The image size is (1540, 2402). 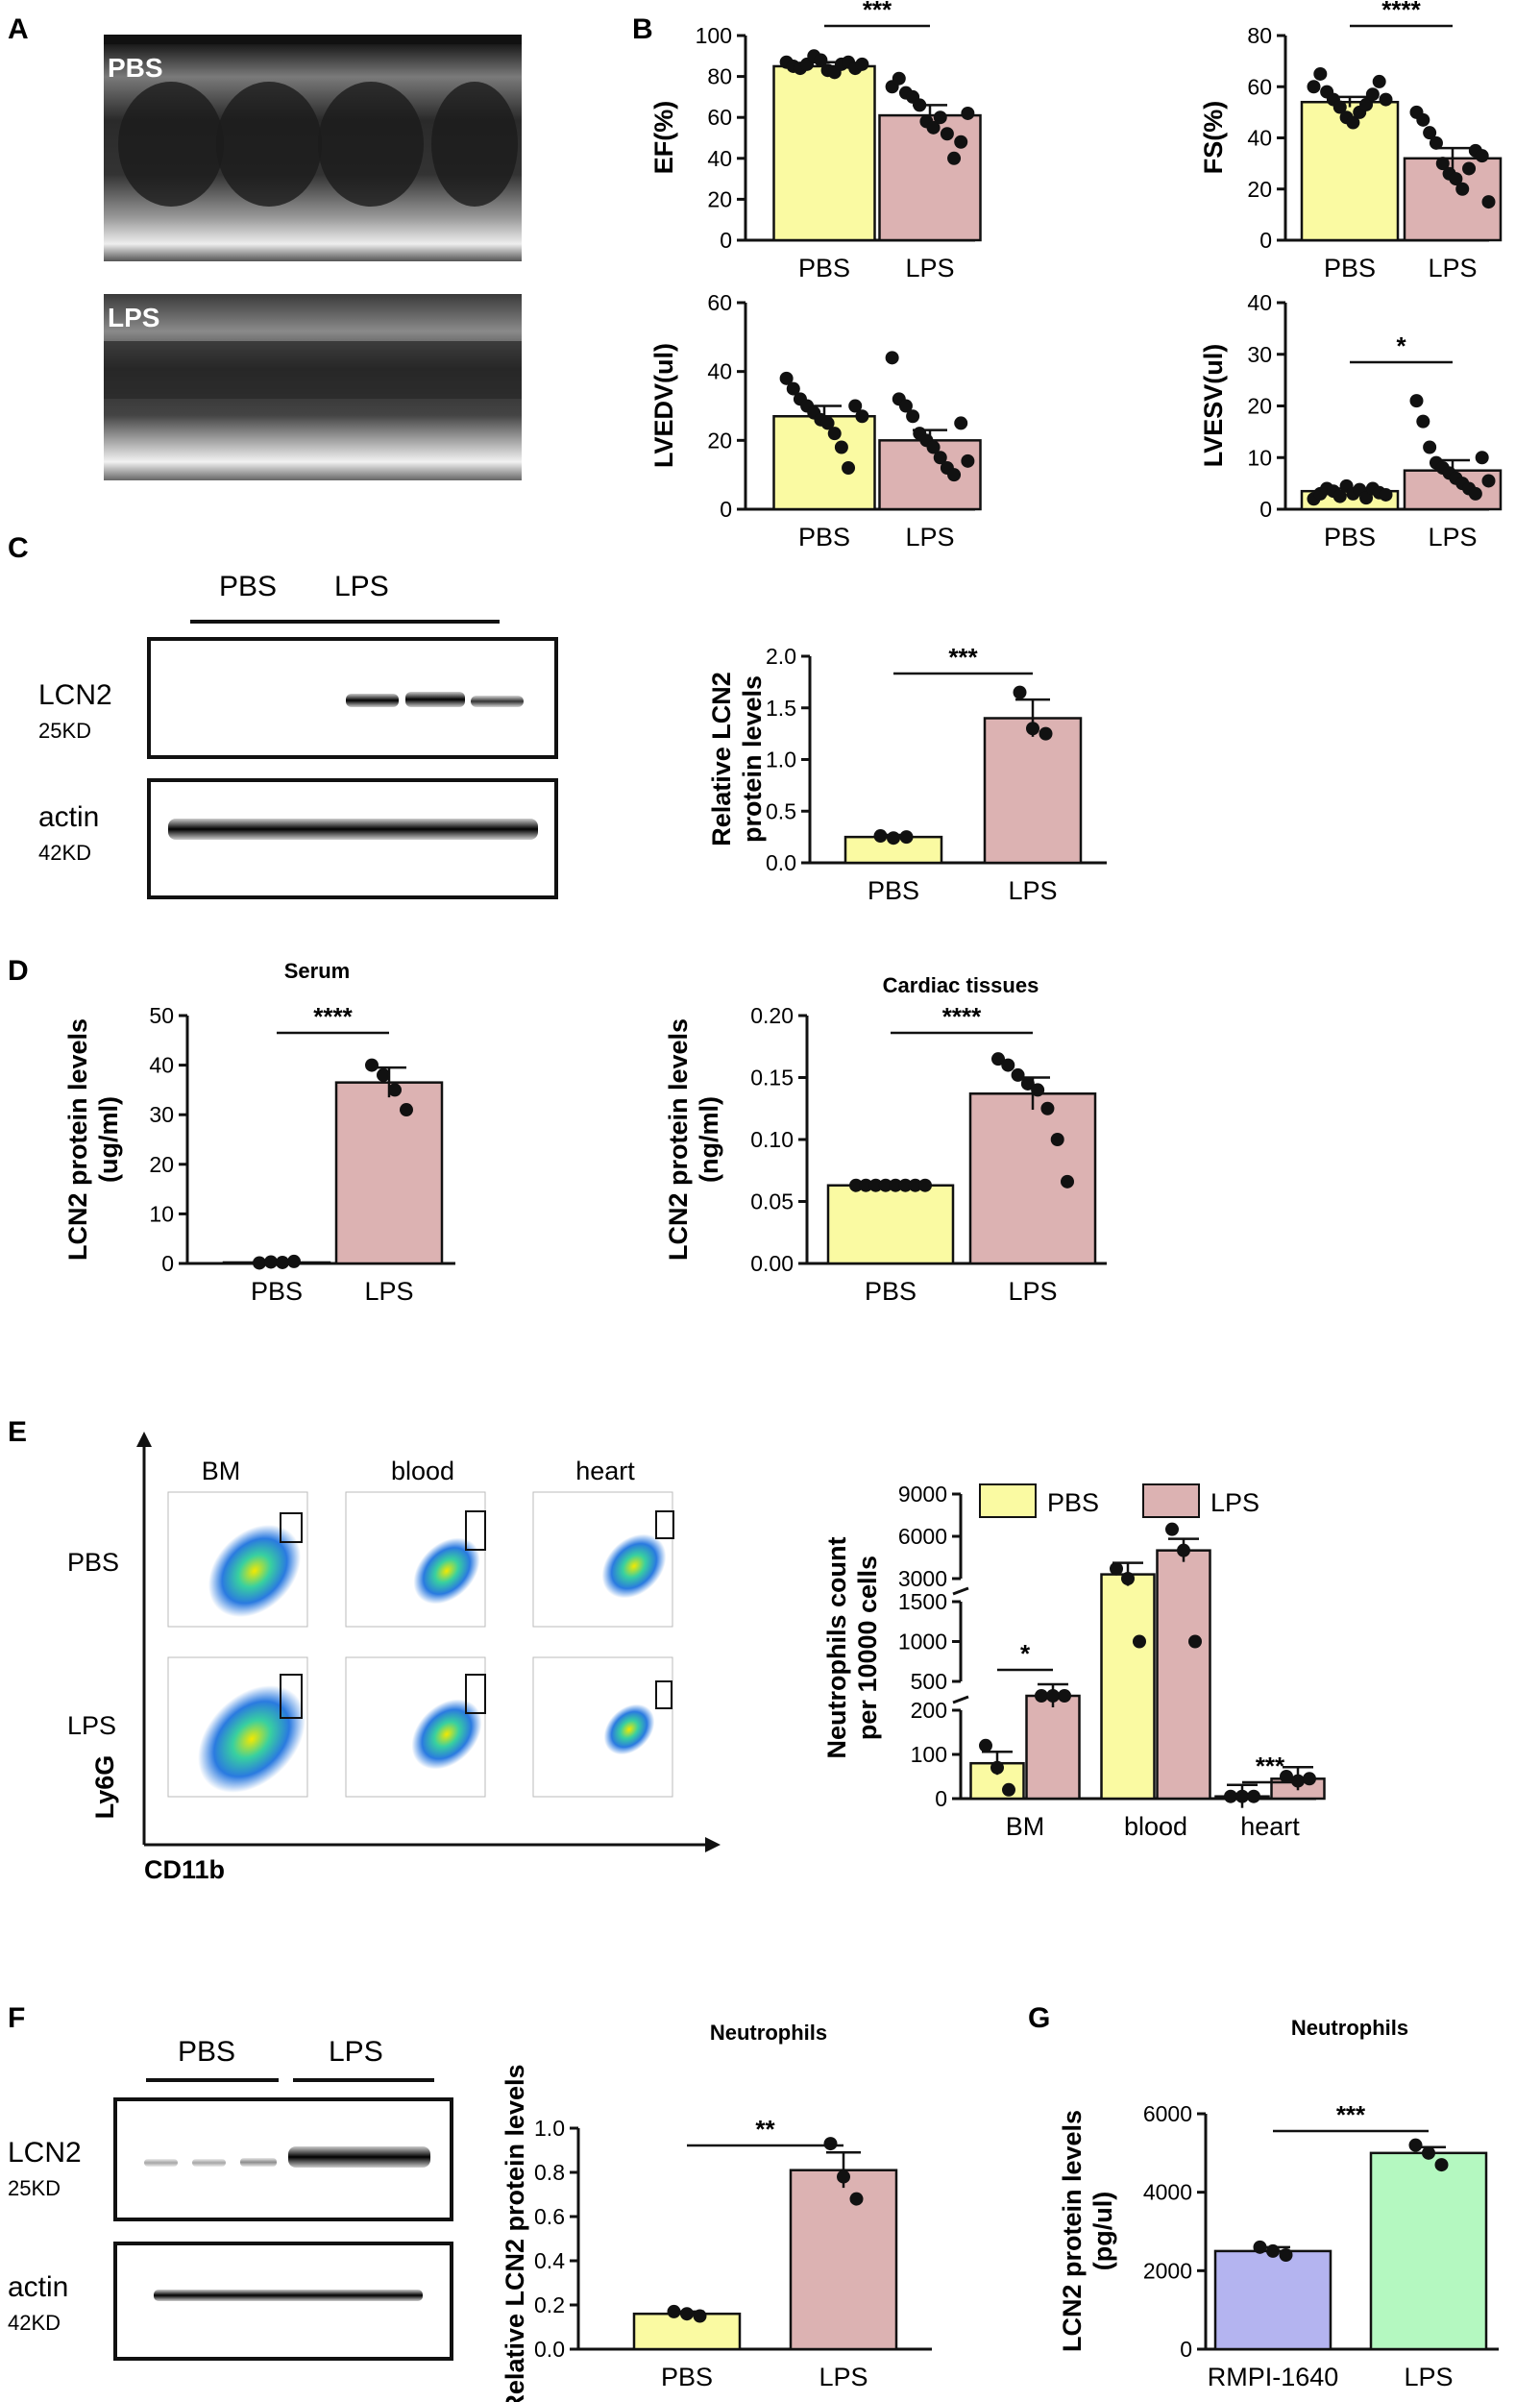 I want to click on blot-f-band-lcn2-kd: 25KD, so click(x=34, y=2188).